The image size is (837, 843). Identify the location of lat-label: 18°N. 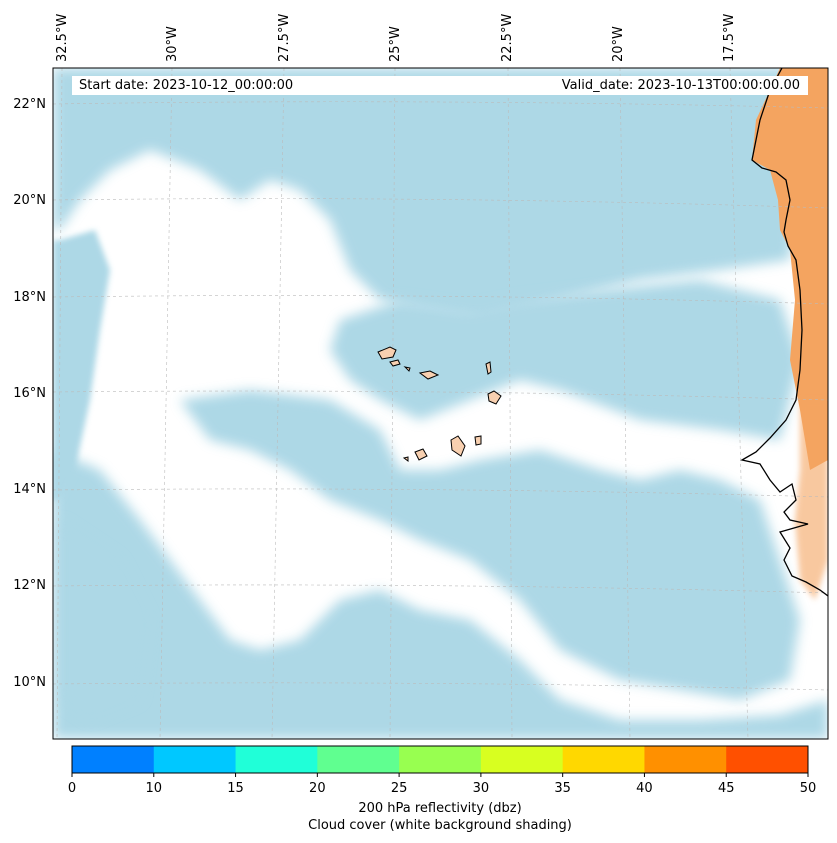
(29, 297).